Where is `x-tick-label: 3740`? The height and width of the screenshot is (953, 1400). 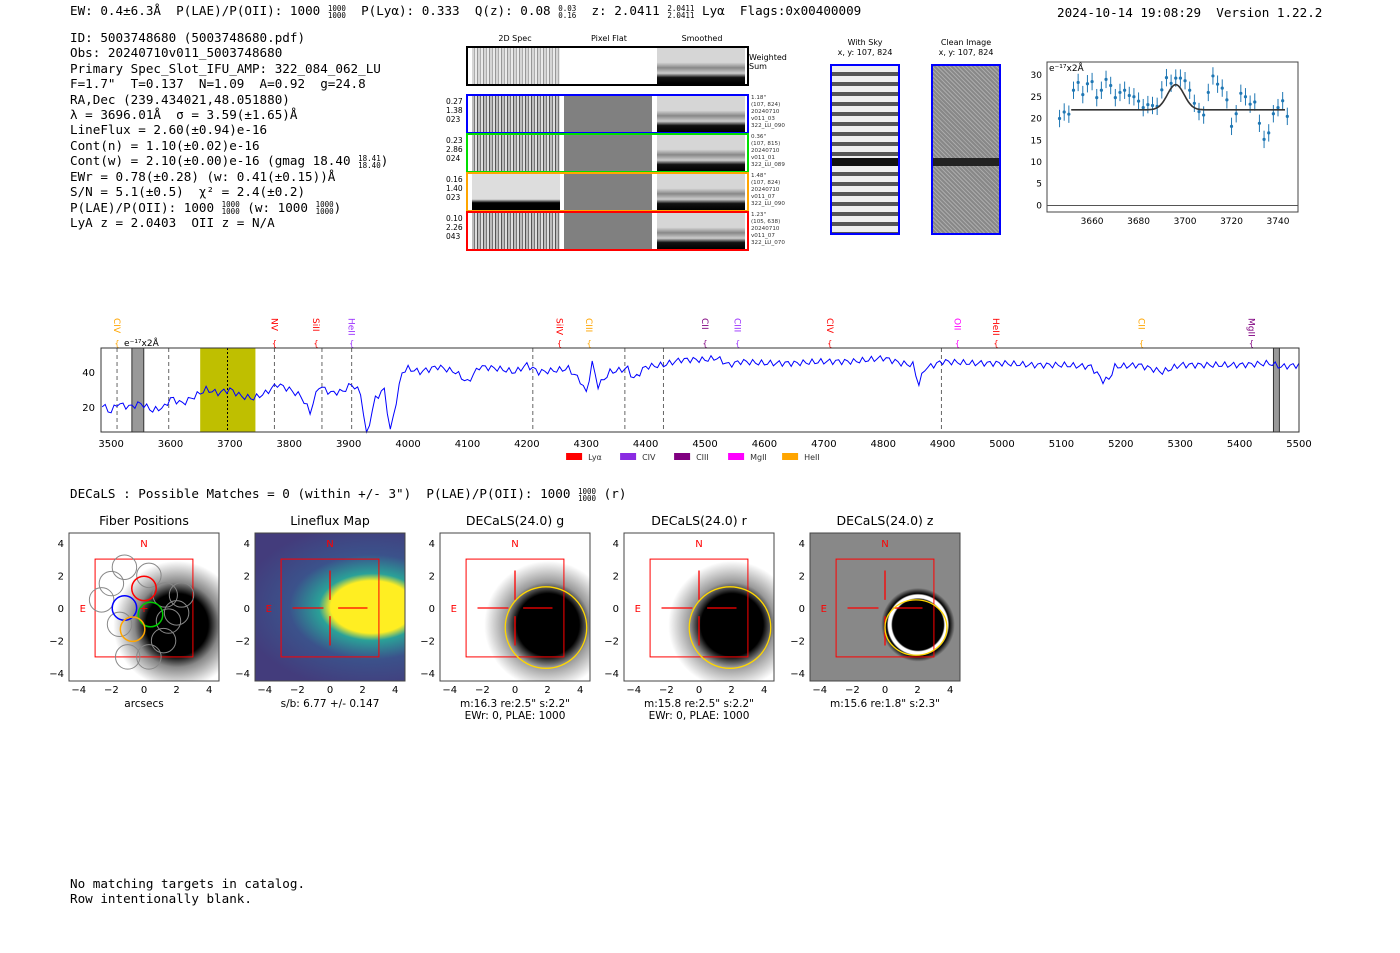 x-tick-label: 3740 is located at coordinates (1278, 222).